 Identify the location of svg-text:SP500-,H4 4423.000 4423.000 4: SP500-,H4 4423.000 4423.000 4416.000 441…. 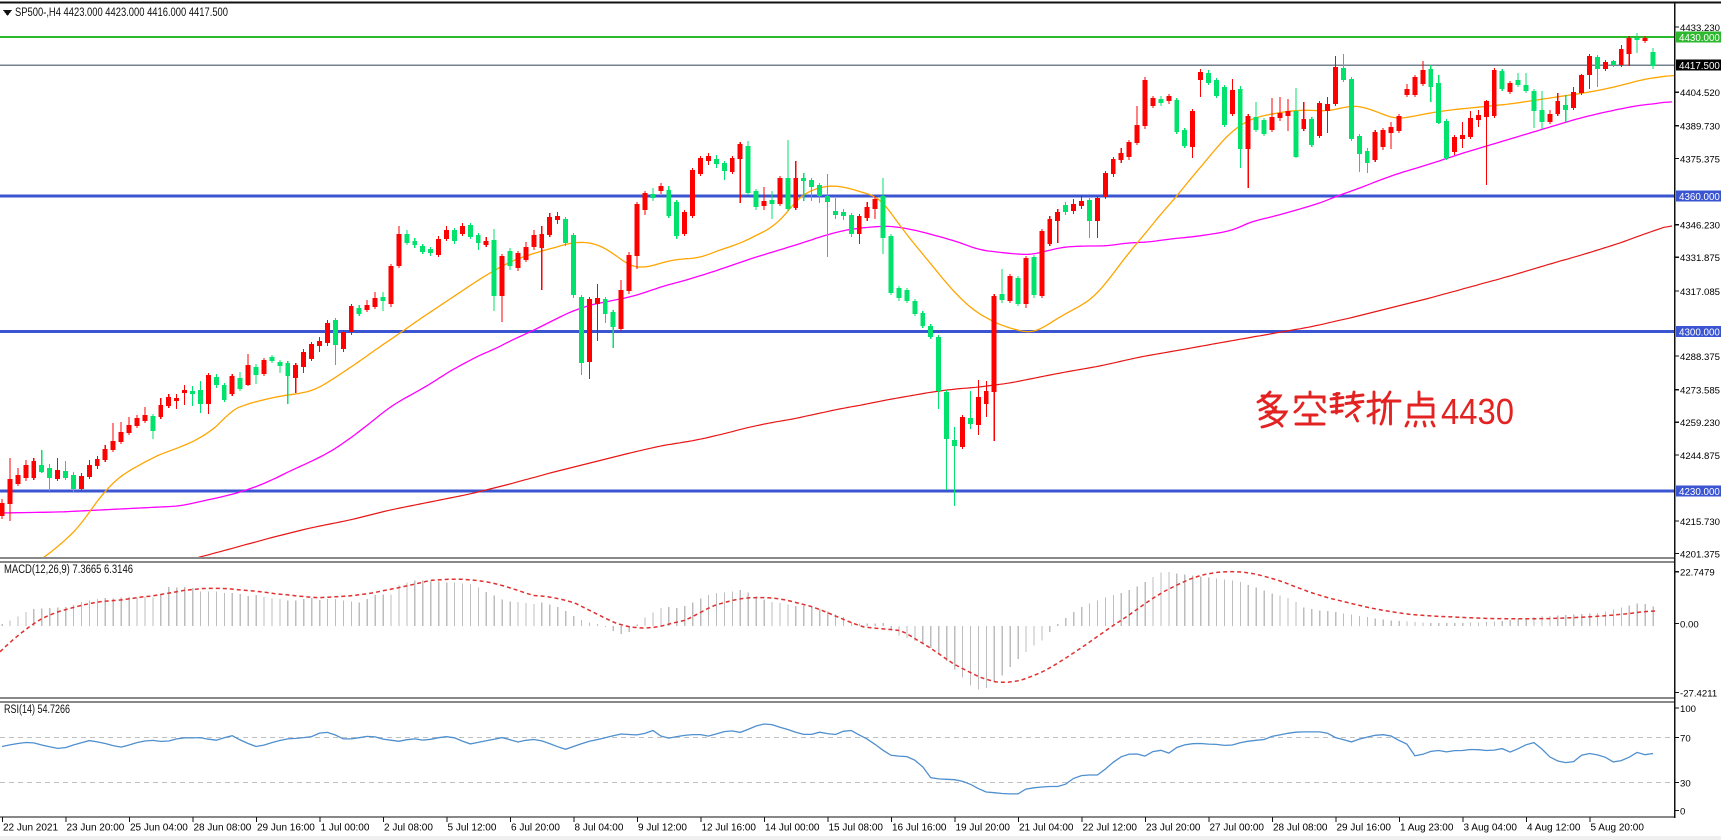
(121, 12).